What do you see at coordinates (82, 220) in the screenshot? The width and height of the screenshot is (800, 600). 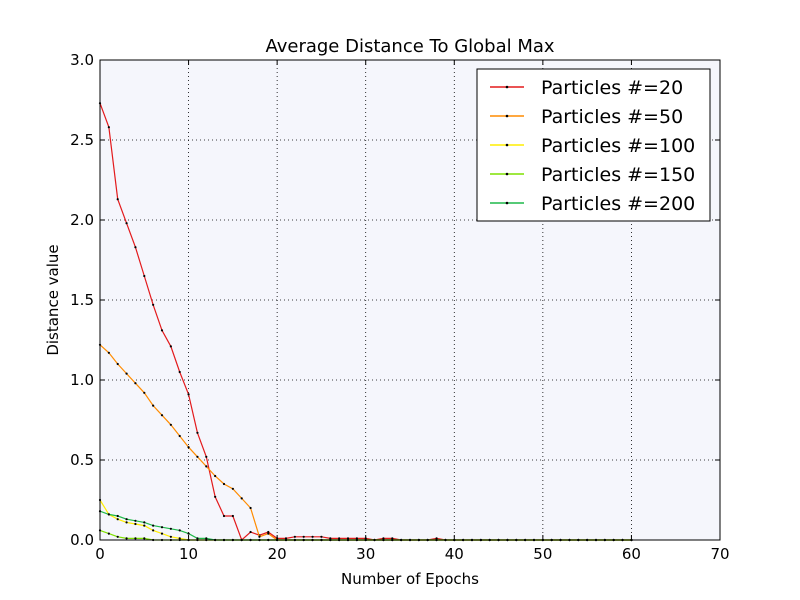 I see `y-tick-label: 2.0` at bounding box center [82, 220].